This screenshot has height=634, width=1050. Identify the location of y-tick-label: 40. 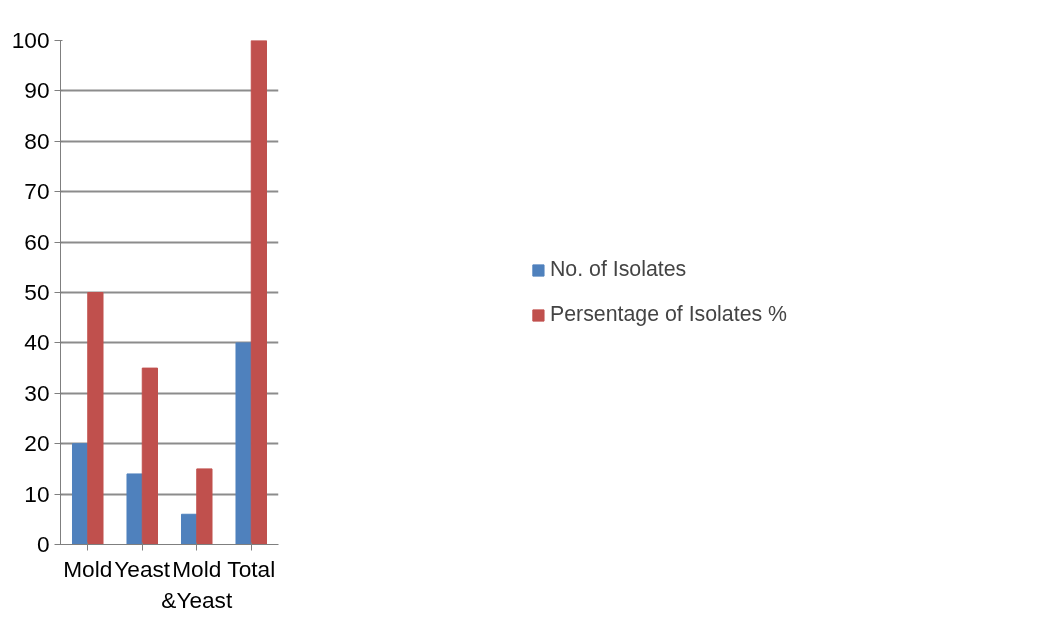
(37, 342).